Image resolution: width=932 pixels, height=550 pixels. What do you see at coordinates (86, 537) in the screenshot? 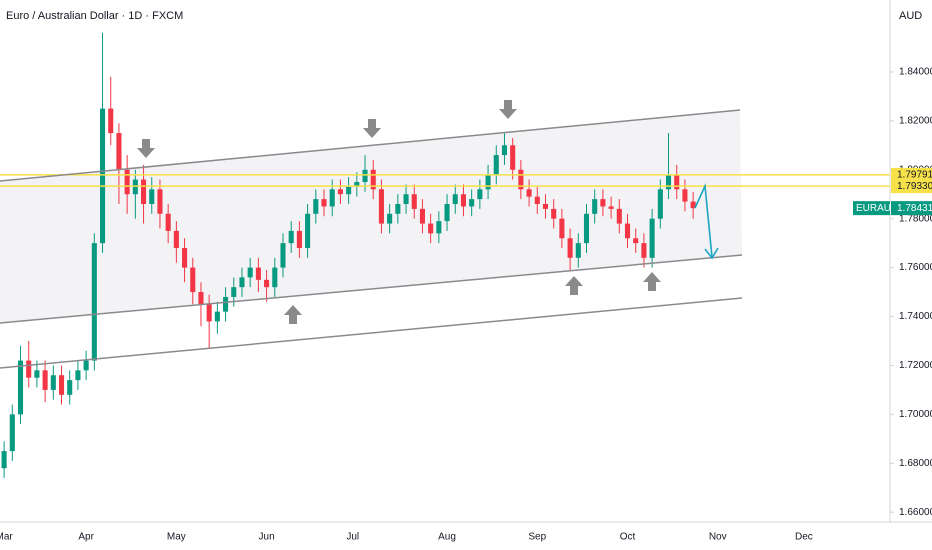
I see `x-tick-label: Apr` at bounding box center [86, 537].